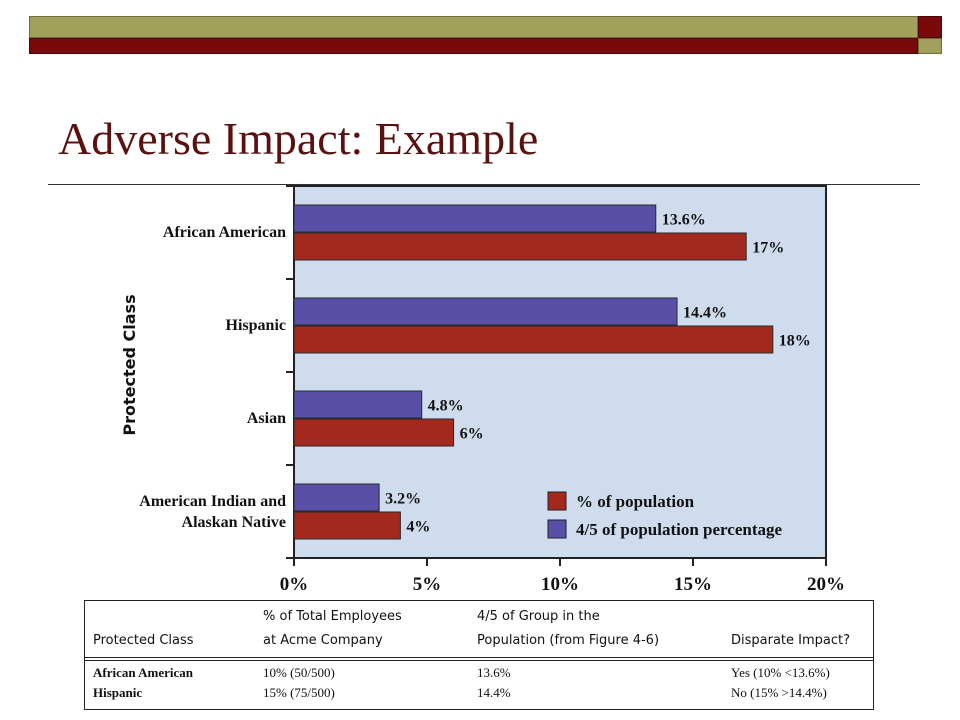  What do you see at coordinates (294, 584) in the screenshot?
I see `x-tick-label: 0%` at bounding box center [294, 584].